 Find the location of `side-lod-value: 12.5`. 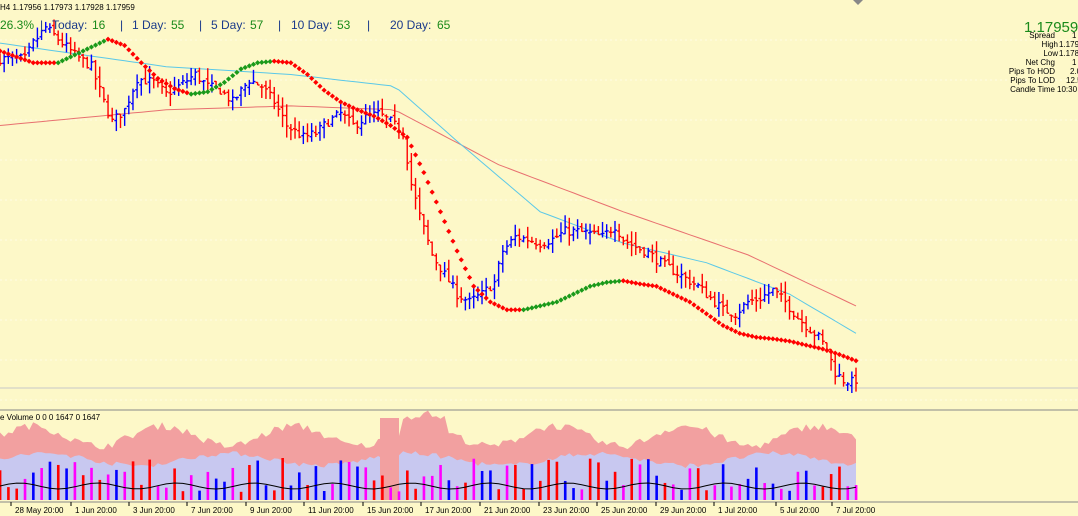

side-lod-value: 12.5 is located at coordinates (1072, 80).